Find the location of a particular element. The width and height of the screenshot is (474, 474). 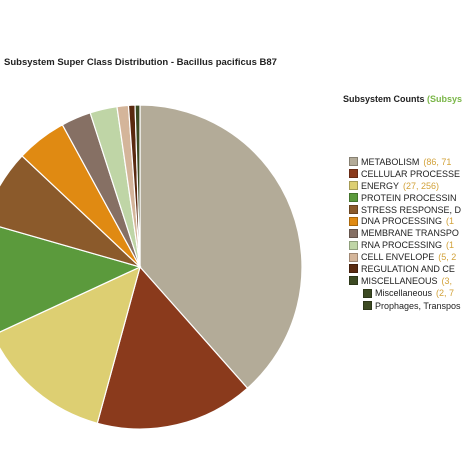

legend-item: DNA PROCESSING (1 is located at coordinates (411, 221).